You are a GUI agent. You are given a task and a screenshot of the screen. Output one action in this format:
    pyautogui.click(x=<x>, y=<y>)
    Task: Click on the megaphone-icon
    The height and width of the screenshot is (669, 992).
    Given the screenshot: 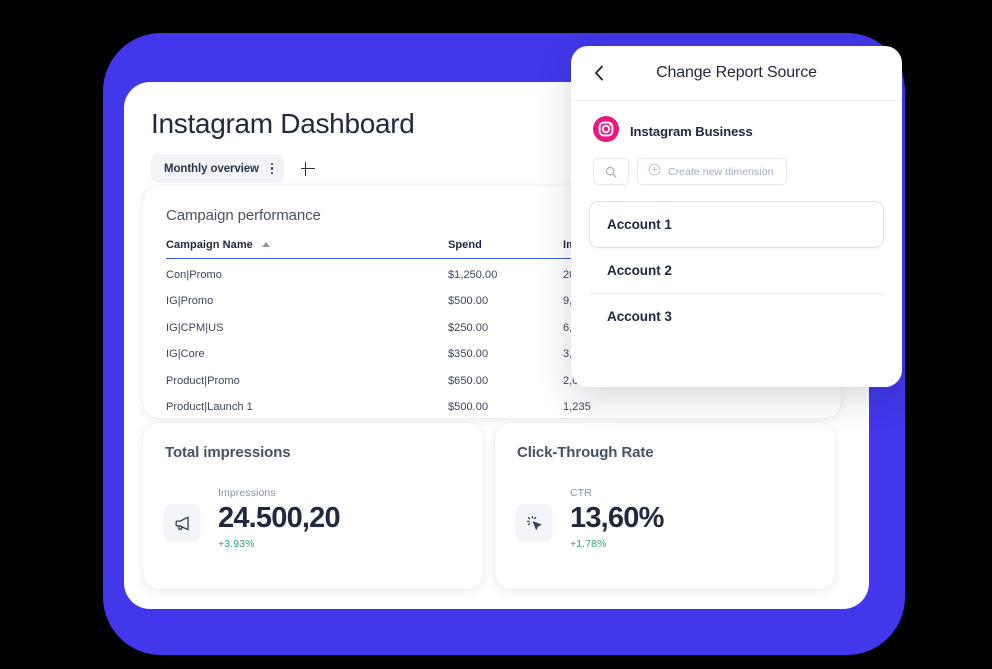 What is the action you would take?
    pyautogui.click(x=182, y=523)
    